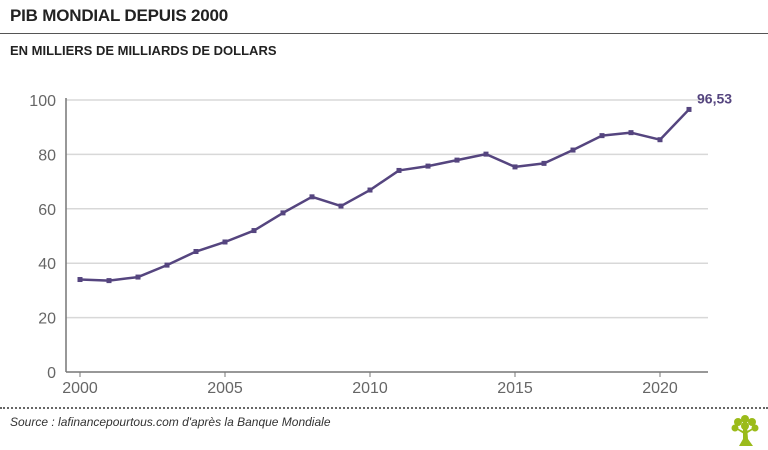 The width and height of the screenshot is (768, 450). Describe the element at coordinates (225, 388) in the screenshot. I see `x-tick-label: 2005` at that location.